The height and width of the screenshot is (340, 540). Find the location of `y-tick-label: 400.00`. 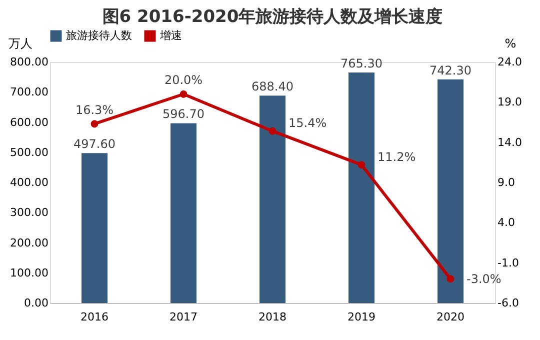

y-tick-label: 400.00 is located at coordinates (29, 182).